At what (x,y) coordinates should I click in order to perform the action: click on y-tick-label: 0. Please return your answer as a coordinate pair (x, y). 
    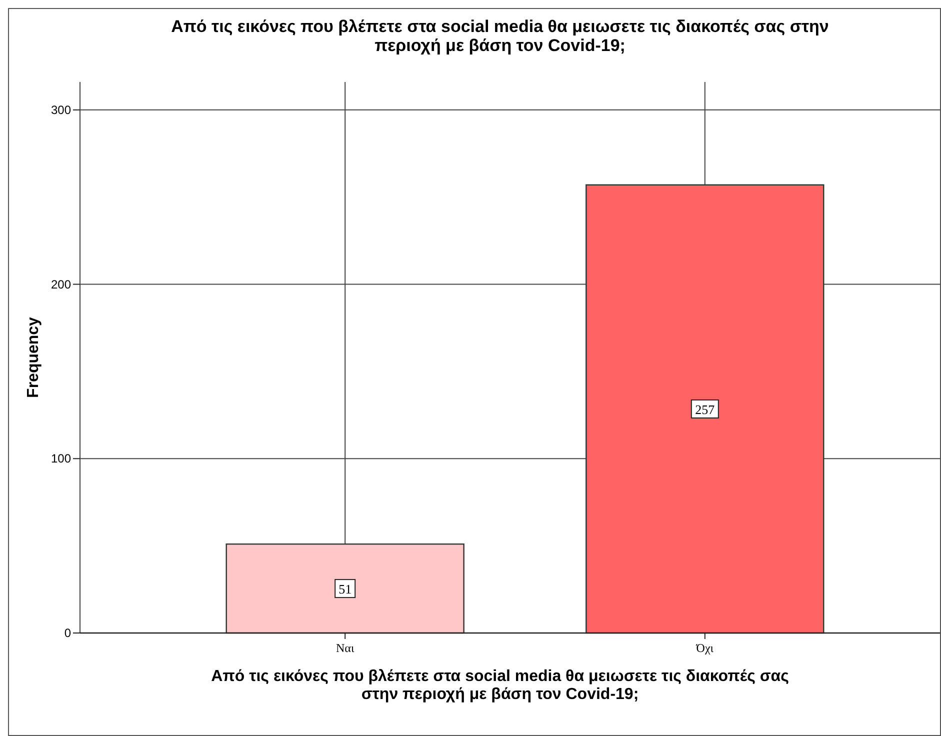
    Looking at the image, I should click on (68, 633).